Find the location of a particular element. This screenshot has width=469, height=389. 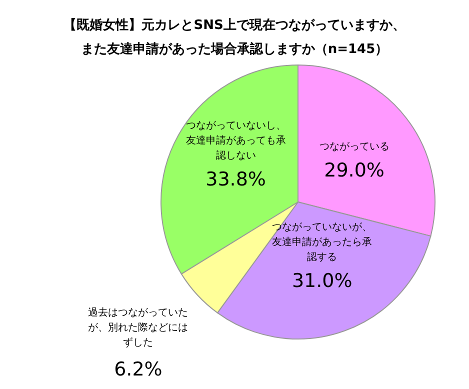

data-label: 31.0% is located at coordinates (322, 281).